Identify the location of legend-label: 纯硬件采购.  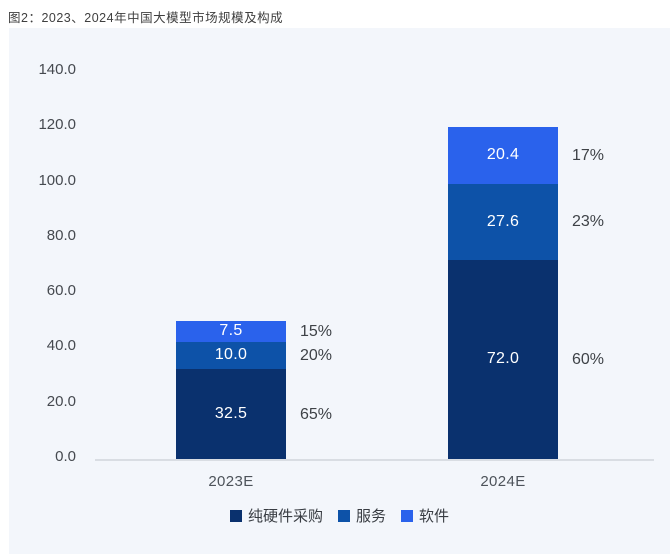
(285, 516).